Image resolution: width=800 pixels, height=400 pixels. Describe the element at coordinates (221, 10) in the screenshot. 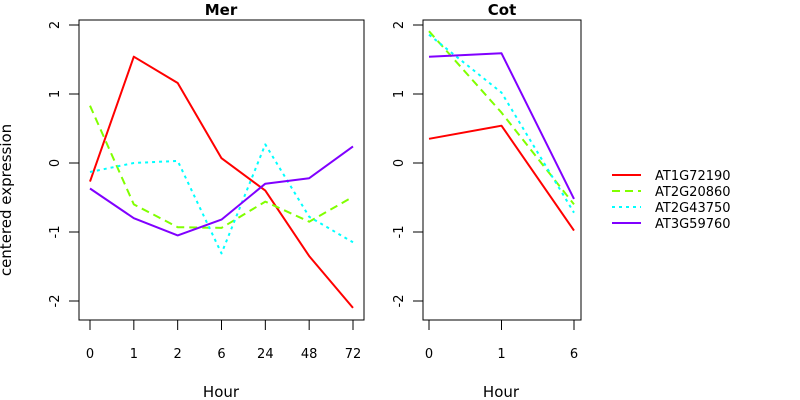

I see `panel-title-mer: Mer` at that location.